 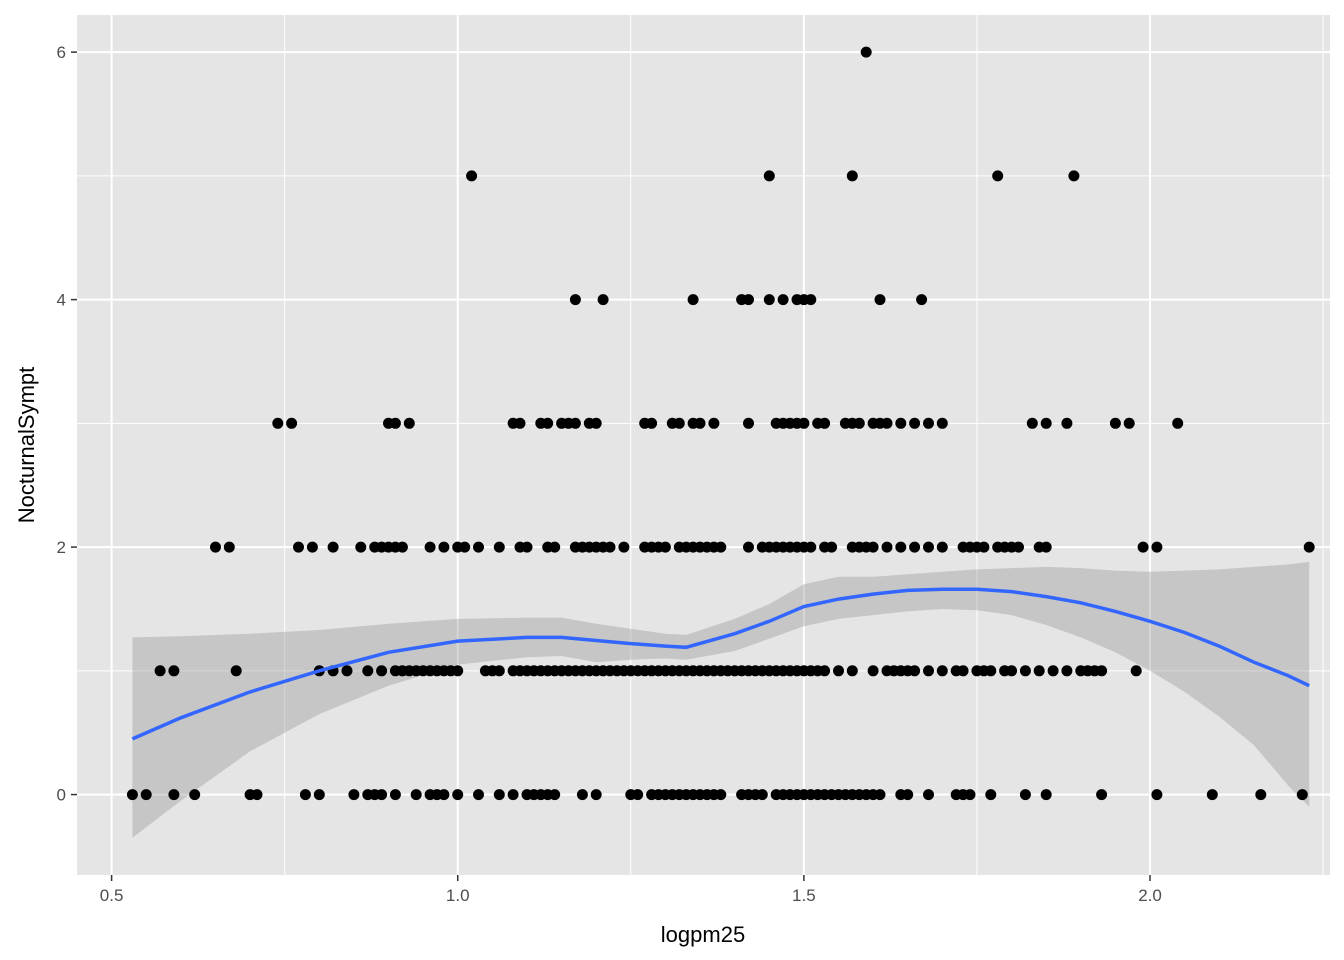 What do you see at coordinates (804, 895) in the screenshot?
I see `x-tick-label: 1.5` at bounding box center [804, 895].